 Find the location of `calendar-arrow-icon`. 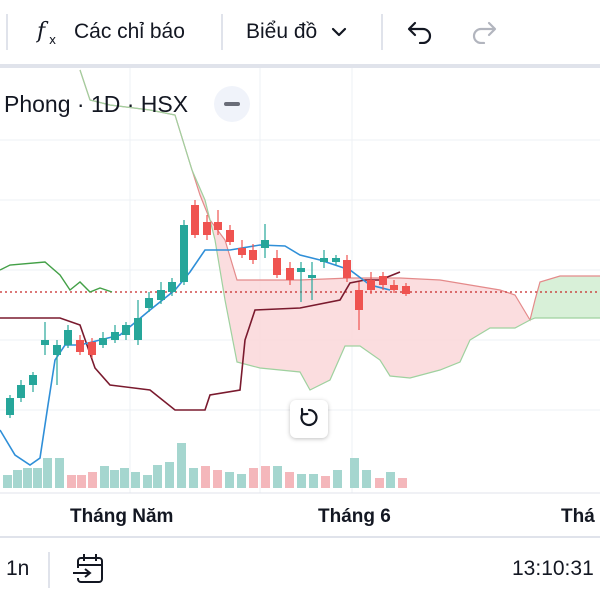

calendar-arrow-icon is located at coordinates (89, 572).